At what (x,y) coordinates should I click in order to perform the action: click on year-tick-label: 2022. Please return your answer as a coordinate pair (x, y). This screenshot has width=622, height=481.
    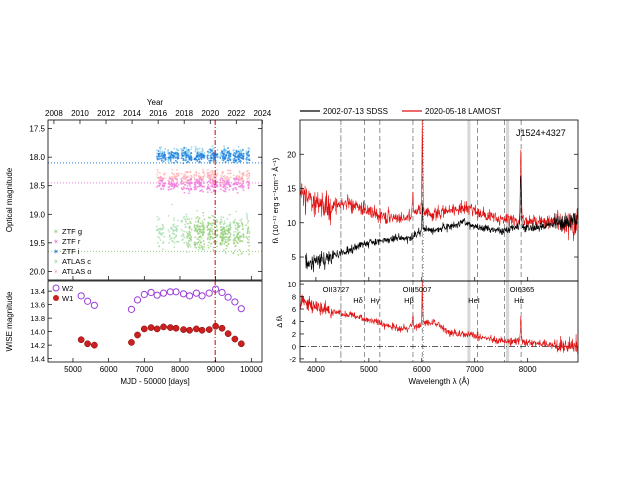
    Looking at the image, I should click on (236, 113).